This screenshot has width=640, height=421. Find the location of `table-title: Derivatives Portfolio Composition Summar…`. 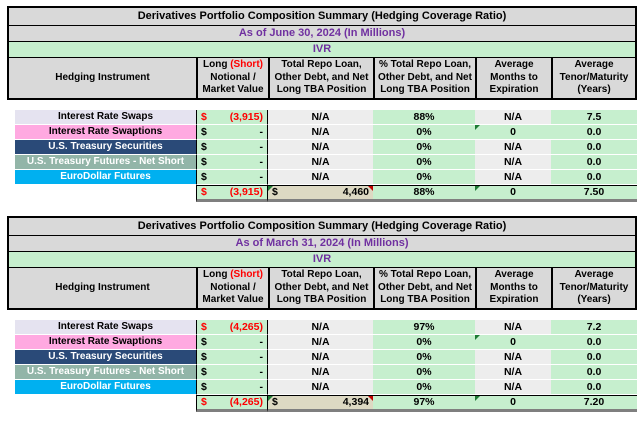

table-title: Derivatives Portfolio Composition Summar… is located at coordinates (322, 227).